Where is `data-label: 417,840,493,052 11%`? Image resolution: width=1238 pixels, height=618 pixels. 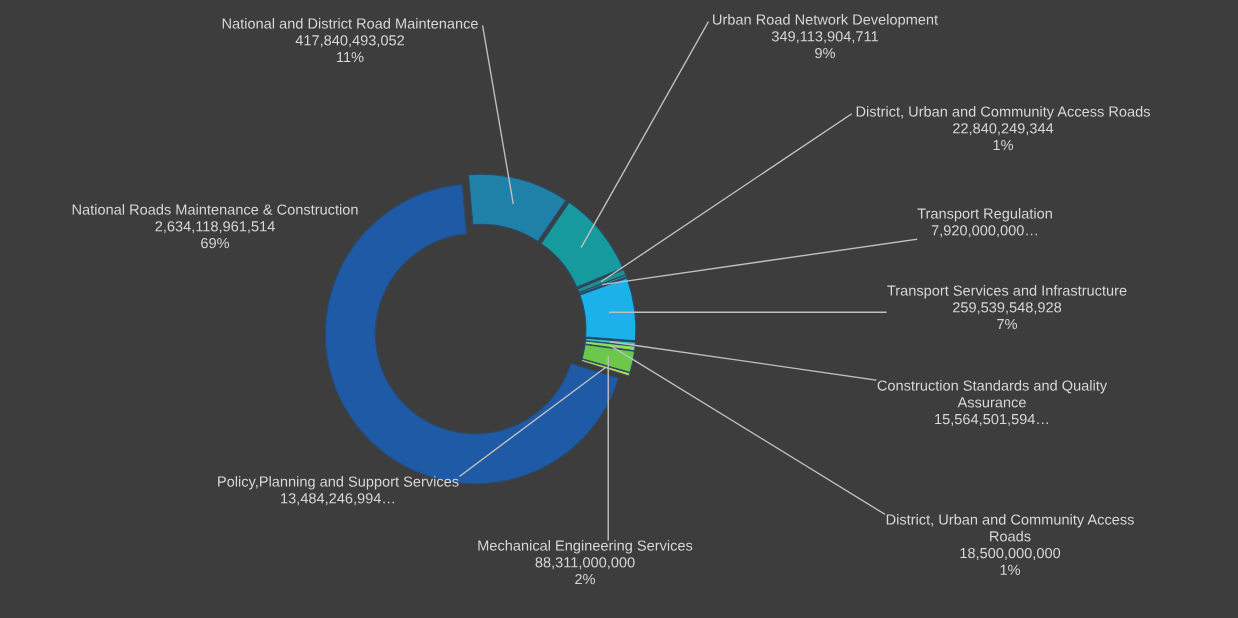 data-label: 417,840,493,052 11% is located at coordinates (350, 49).